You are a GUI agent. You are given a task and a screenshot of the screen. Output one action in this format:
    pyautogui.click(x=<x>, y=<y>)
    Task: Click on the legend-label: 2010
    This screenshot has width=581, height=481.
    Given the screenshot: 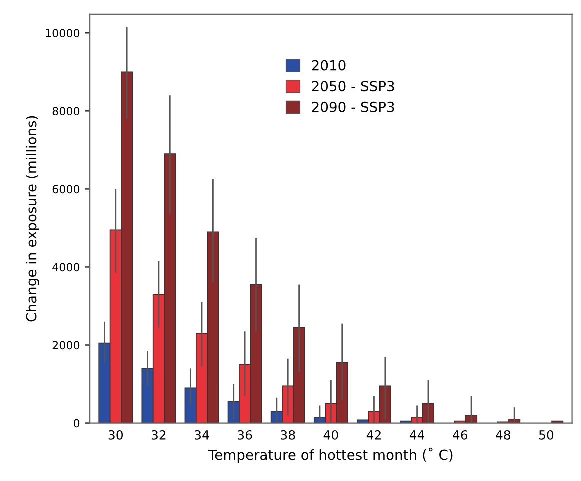 What is the action you would take?
    pyautogui.click(x=329, y=65)
    